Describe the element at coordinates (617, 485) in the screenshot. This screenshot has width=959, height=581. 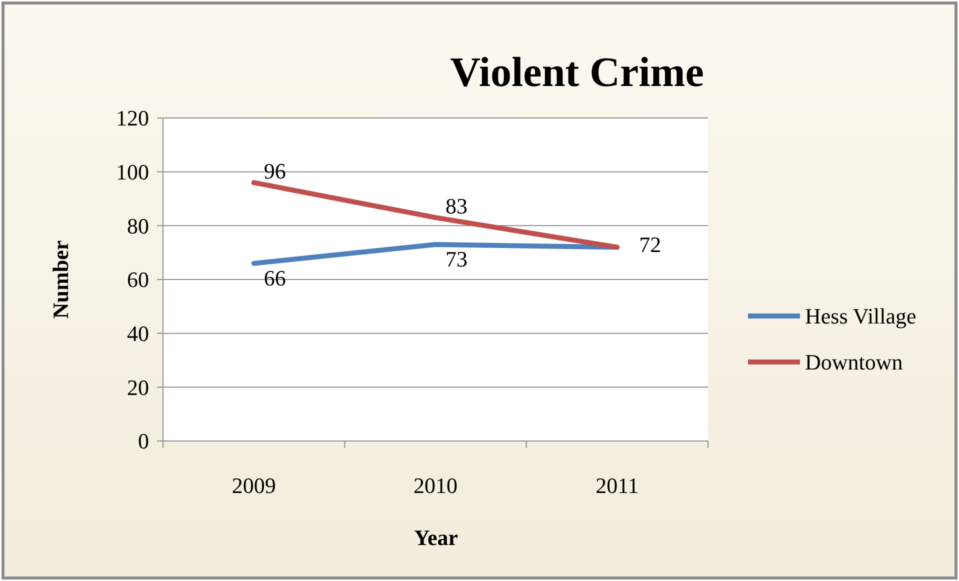
I see `x-tick-label: 2011` at that location.